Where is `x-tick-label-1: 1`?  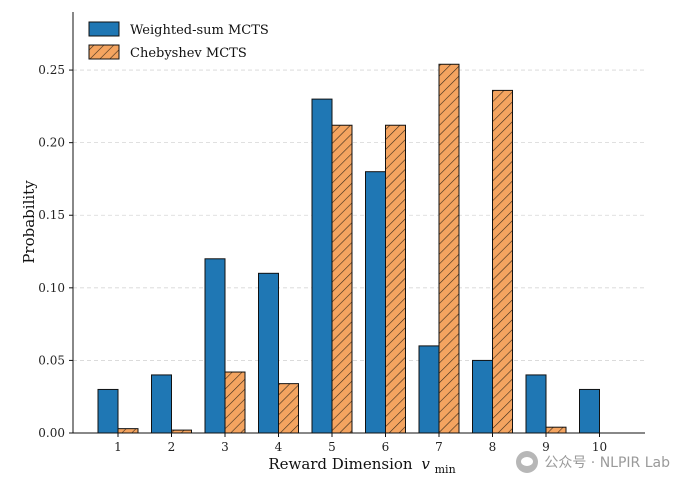 x-tick-label-1: 1 is located at coordinates (118, 447).